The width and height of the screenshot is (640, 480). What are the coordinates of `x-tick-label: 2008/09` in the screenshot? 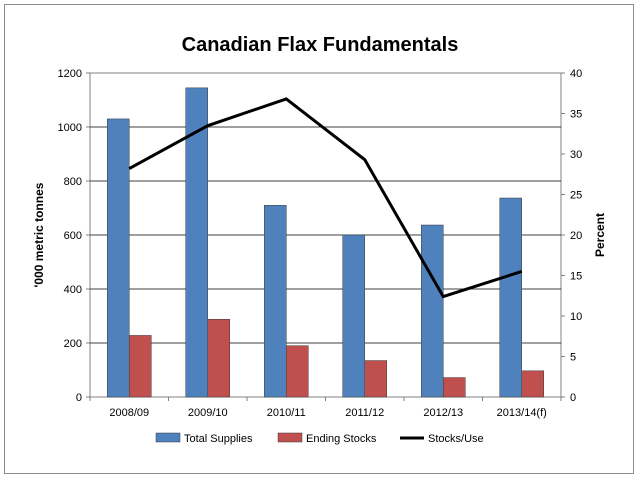 It's located at (129, 413).